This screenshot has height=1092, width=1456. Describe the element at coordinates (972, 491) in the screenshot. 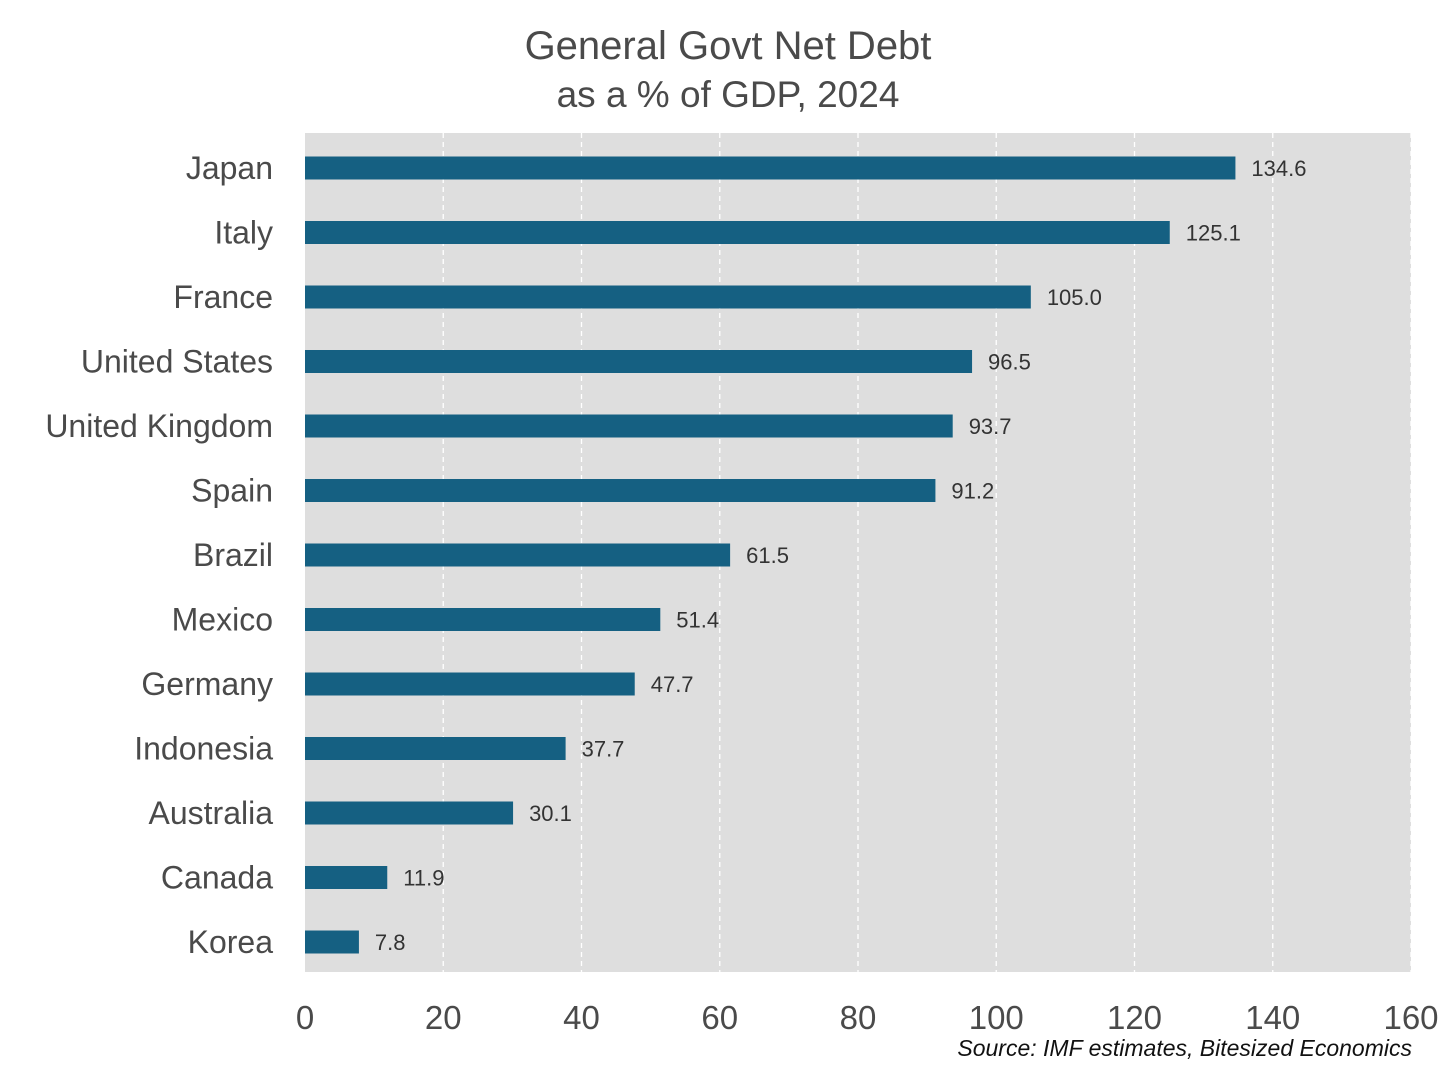

I see `data-label: 91.2` at that location.